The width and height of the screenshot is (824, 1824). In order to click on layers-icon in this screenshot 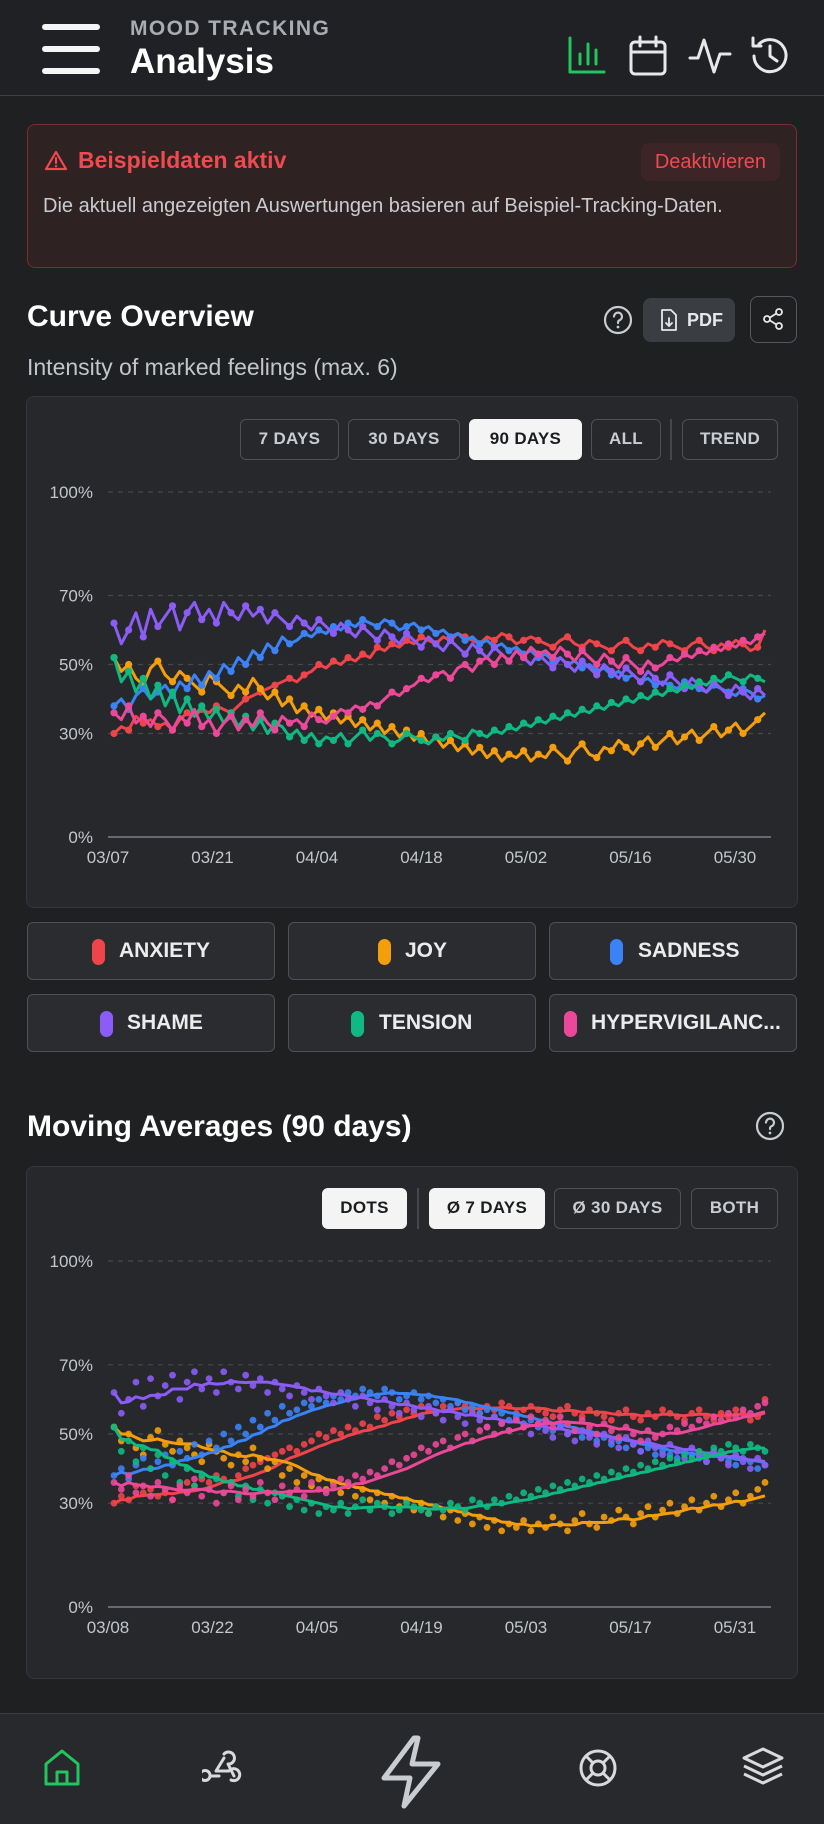, I will do `click(763, 1767)`.